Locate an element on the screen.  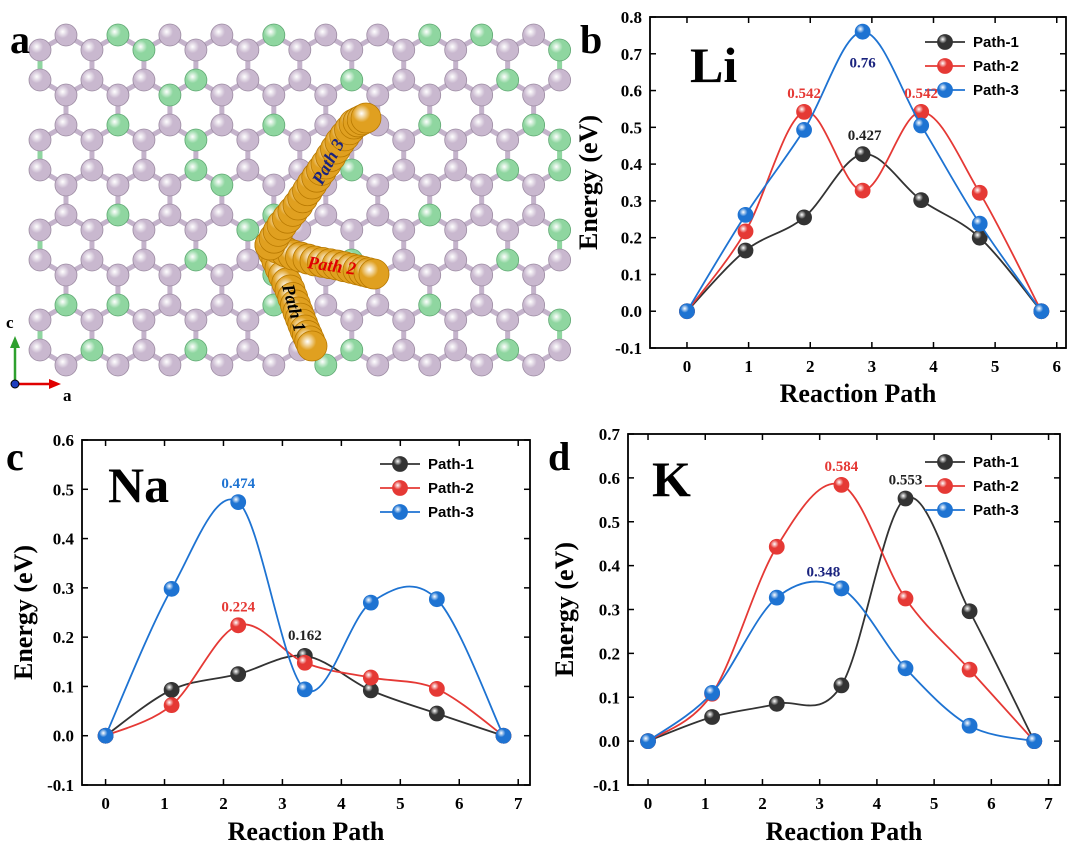
y-axis-label: Energy (eV) is located at coordinates (564, 609).